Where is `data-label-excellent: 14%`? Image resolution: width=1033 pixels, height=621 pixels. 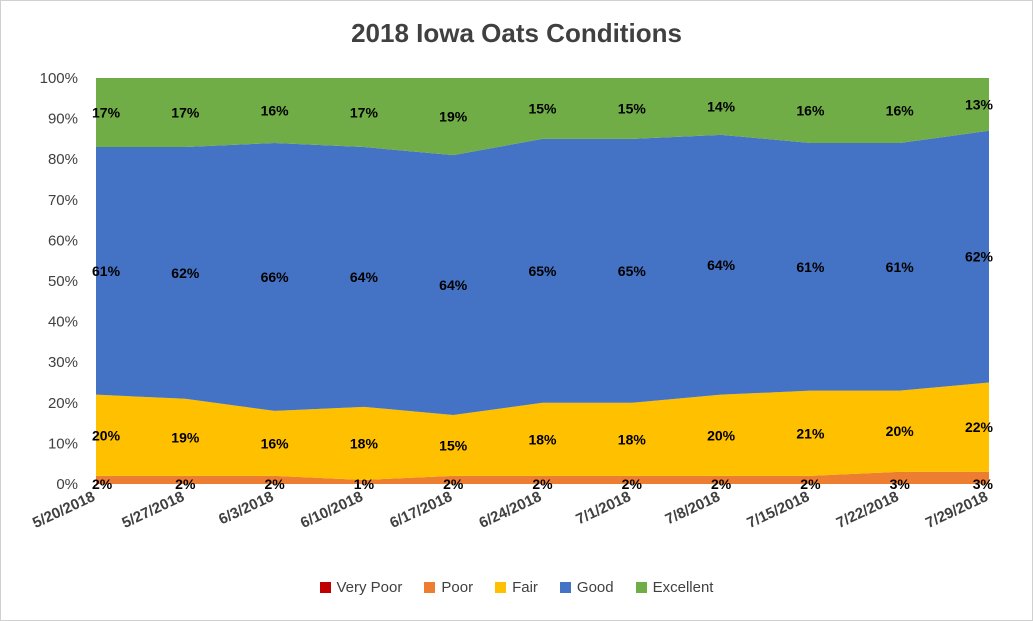
data-label-excellent: 14% is located at coordinates (721, 106).